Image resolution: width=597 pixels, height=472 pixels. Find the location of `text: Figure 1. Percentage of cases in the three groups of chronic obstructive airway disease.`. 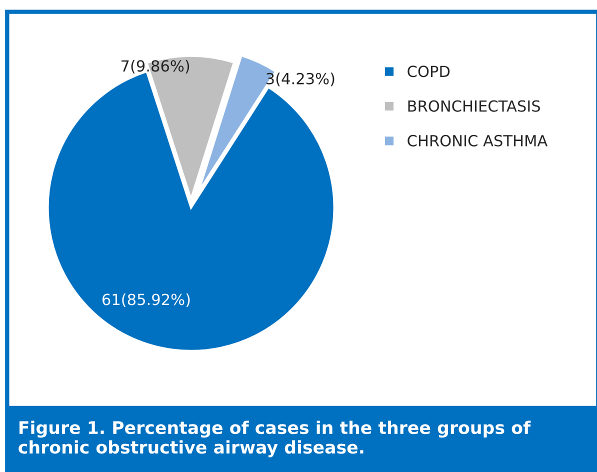

text: Figure 1. Percentage of cases in the three groups of chronic obstructive airway disease. is located at coordinates (274, 439).